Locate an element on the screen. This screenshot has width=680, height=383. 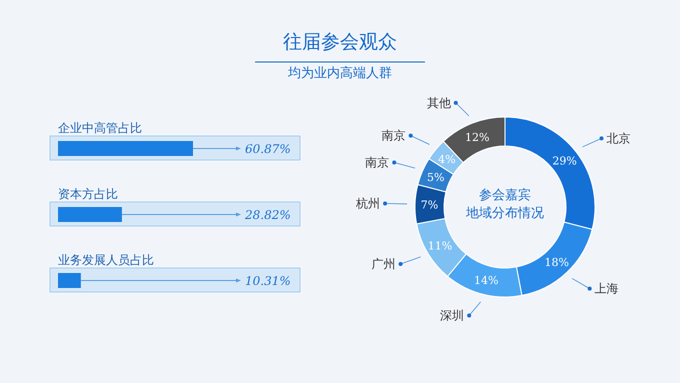
y-tick-label: 企业中高管占比 is located at coordinates (100, 128).